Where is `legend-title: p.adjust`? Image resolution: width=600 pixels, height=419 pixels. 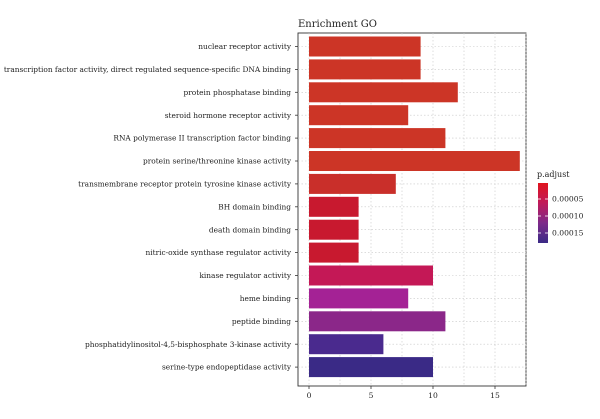
legend-title: p.adjust is located at coordinates (553, 174).